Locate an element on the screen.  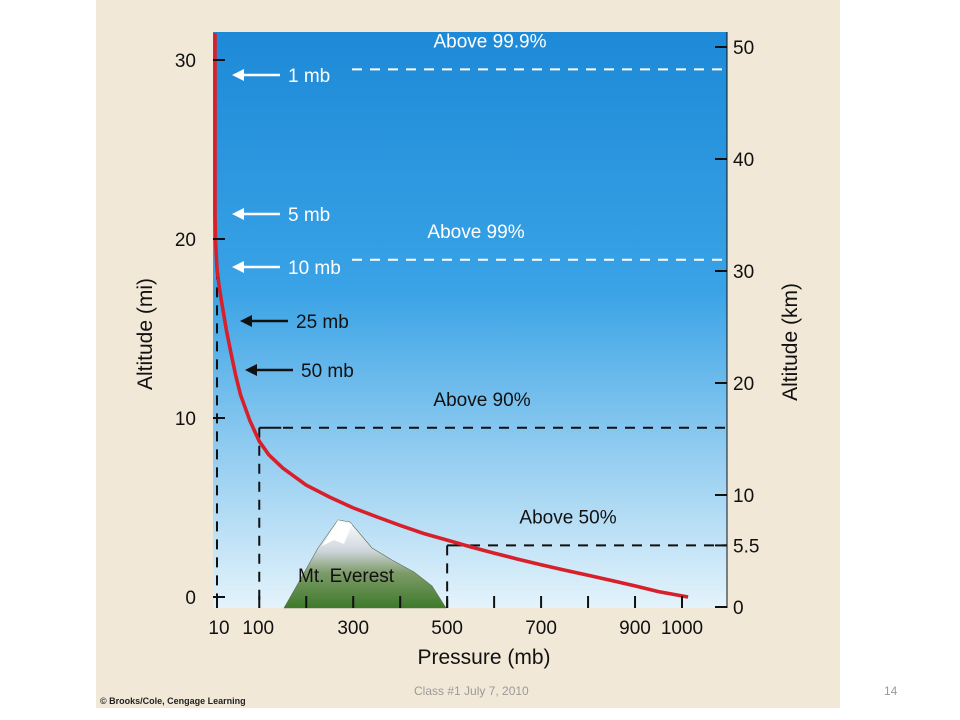
right-tick-label: 0 is located at coordinates (738, 608).